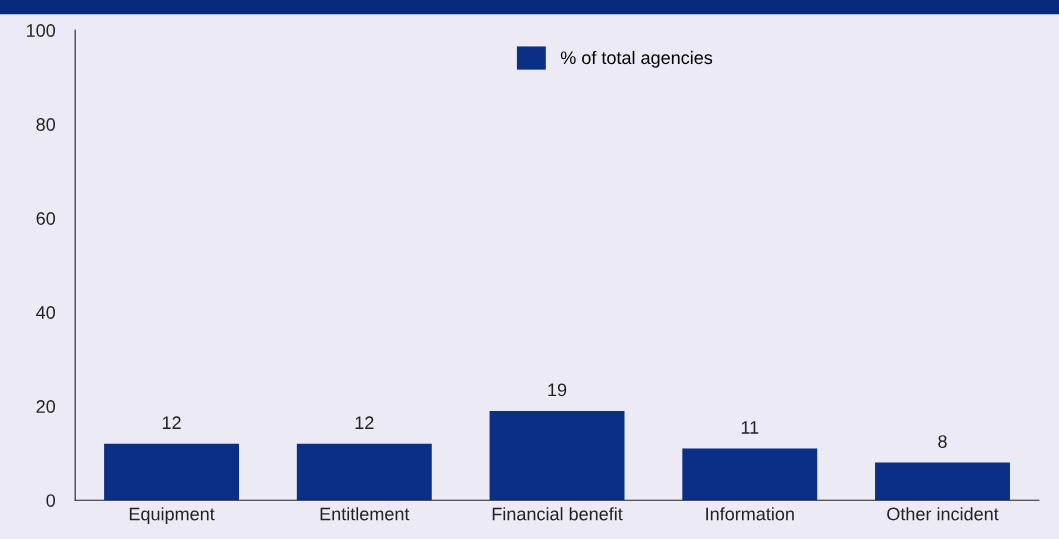 This screenshot has height=539, width=1059. Describe the element at coordinates (46, 406) in the screenshot. I see `y-tick-label: 20` at that location.